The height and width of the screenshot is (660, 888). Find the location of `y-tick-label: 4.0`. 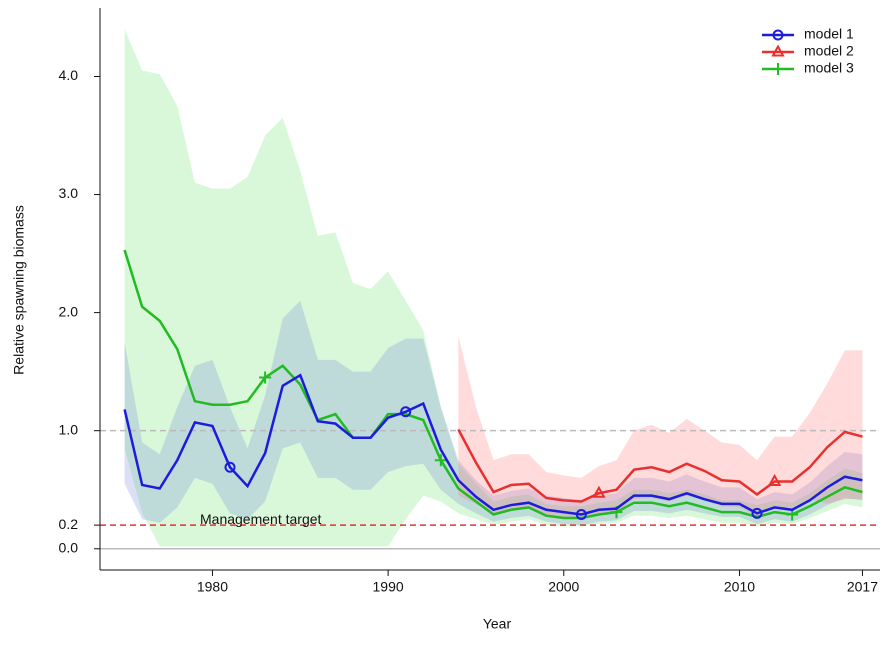

y-tick-label: 4.0 is located at coordinates (69, 75).